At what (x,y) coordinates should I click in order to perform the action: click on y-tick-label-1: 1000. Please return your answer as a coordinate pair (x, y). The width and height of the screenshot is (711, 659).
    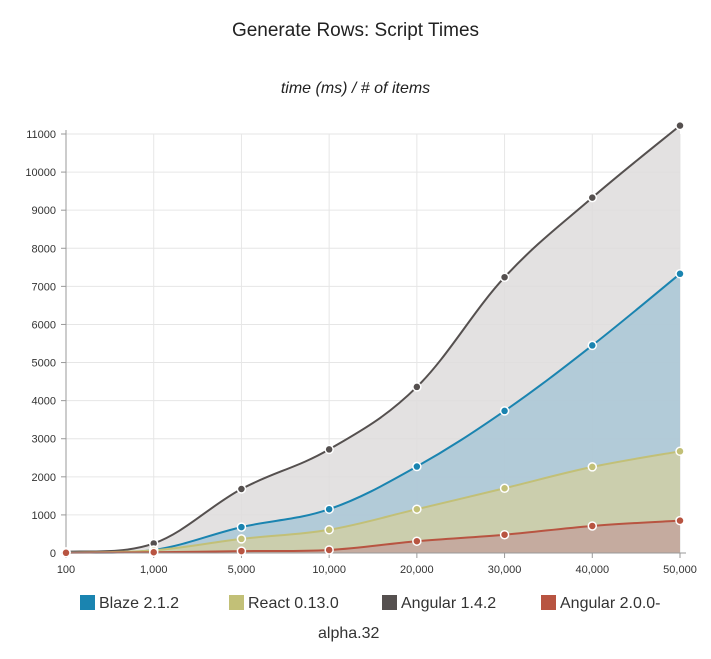
    Looking at the image, I should click on (44, 516).